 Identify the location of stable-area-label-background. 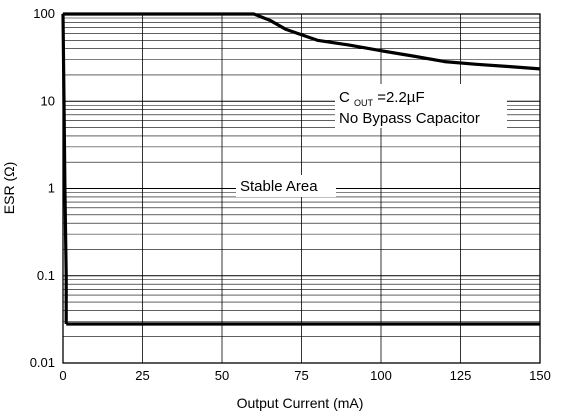
(286, 186).